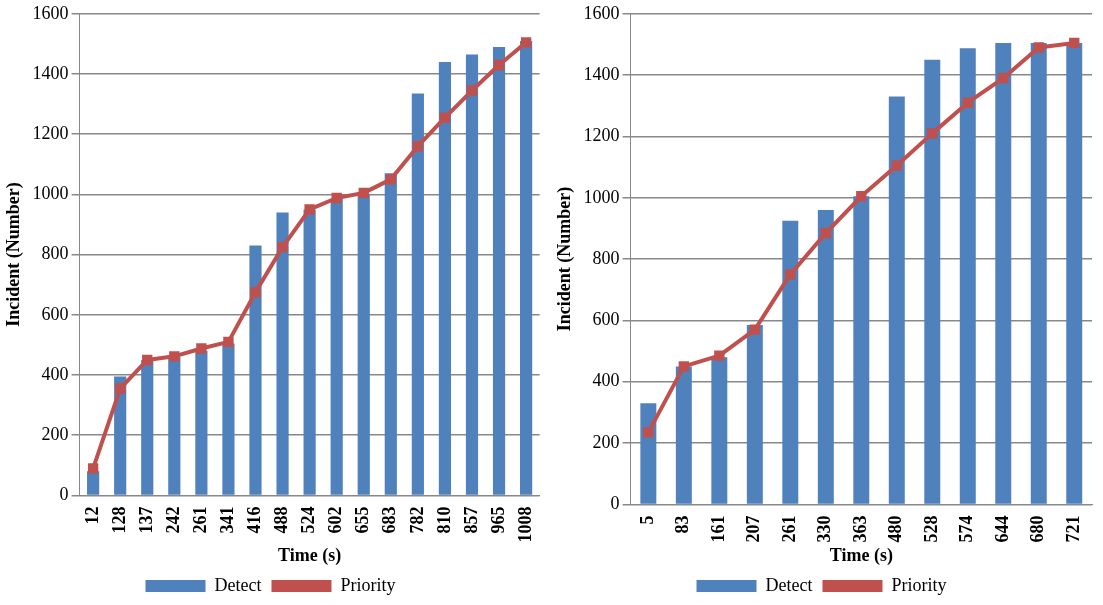  What do you see at coordinates (497, 520) in the screenshot?
I see `x-tick-label: 965` at bounding box center [497, 520].